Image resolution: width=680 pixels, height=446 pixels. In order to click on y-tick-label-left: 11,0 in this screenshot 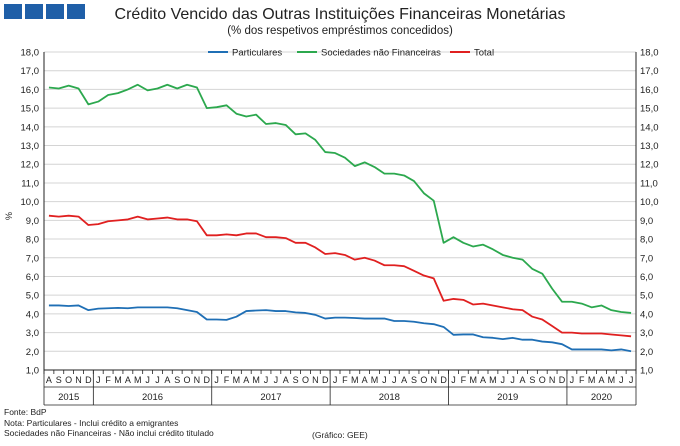, I will do `click(30, 183)`.